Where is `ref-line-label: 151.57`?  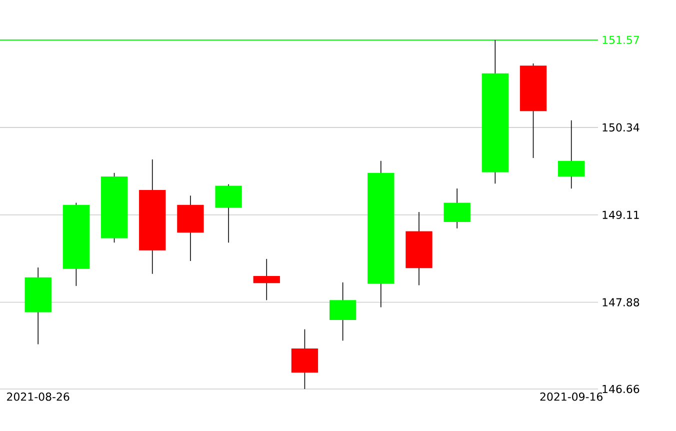 ref-line-label: 151.57 is located at coordinates (620, 40).